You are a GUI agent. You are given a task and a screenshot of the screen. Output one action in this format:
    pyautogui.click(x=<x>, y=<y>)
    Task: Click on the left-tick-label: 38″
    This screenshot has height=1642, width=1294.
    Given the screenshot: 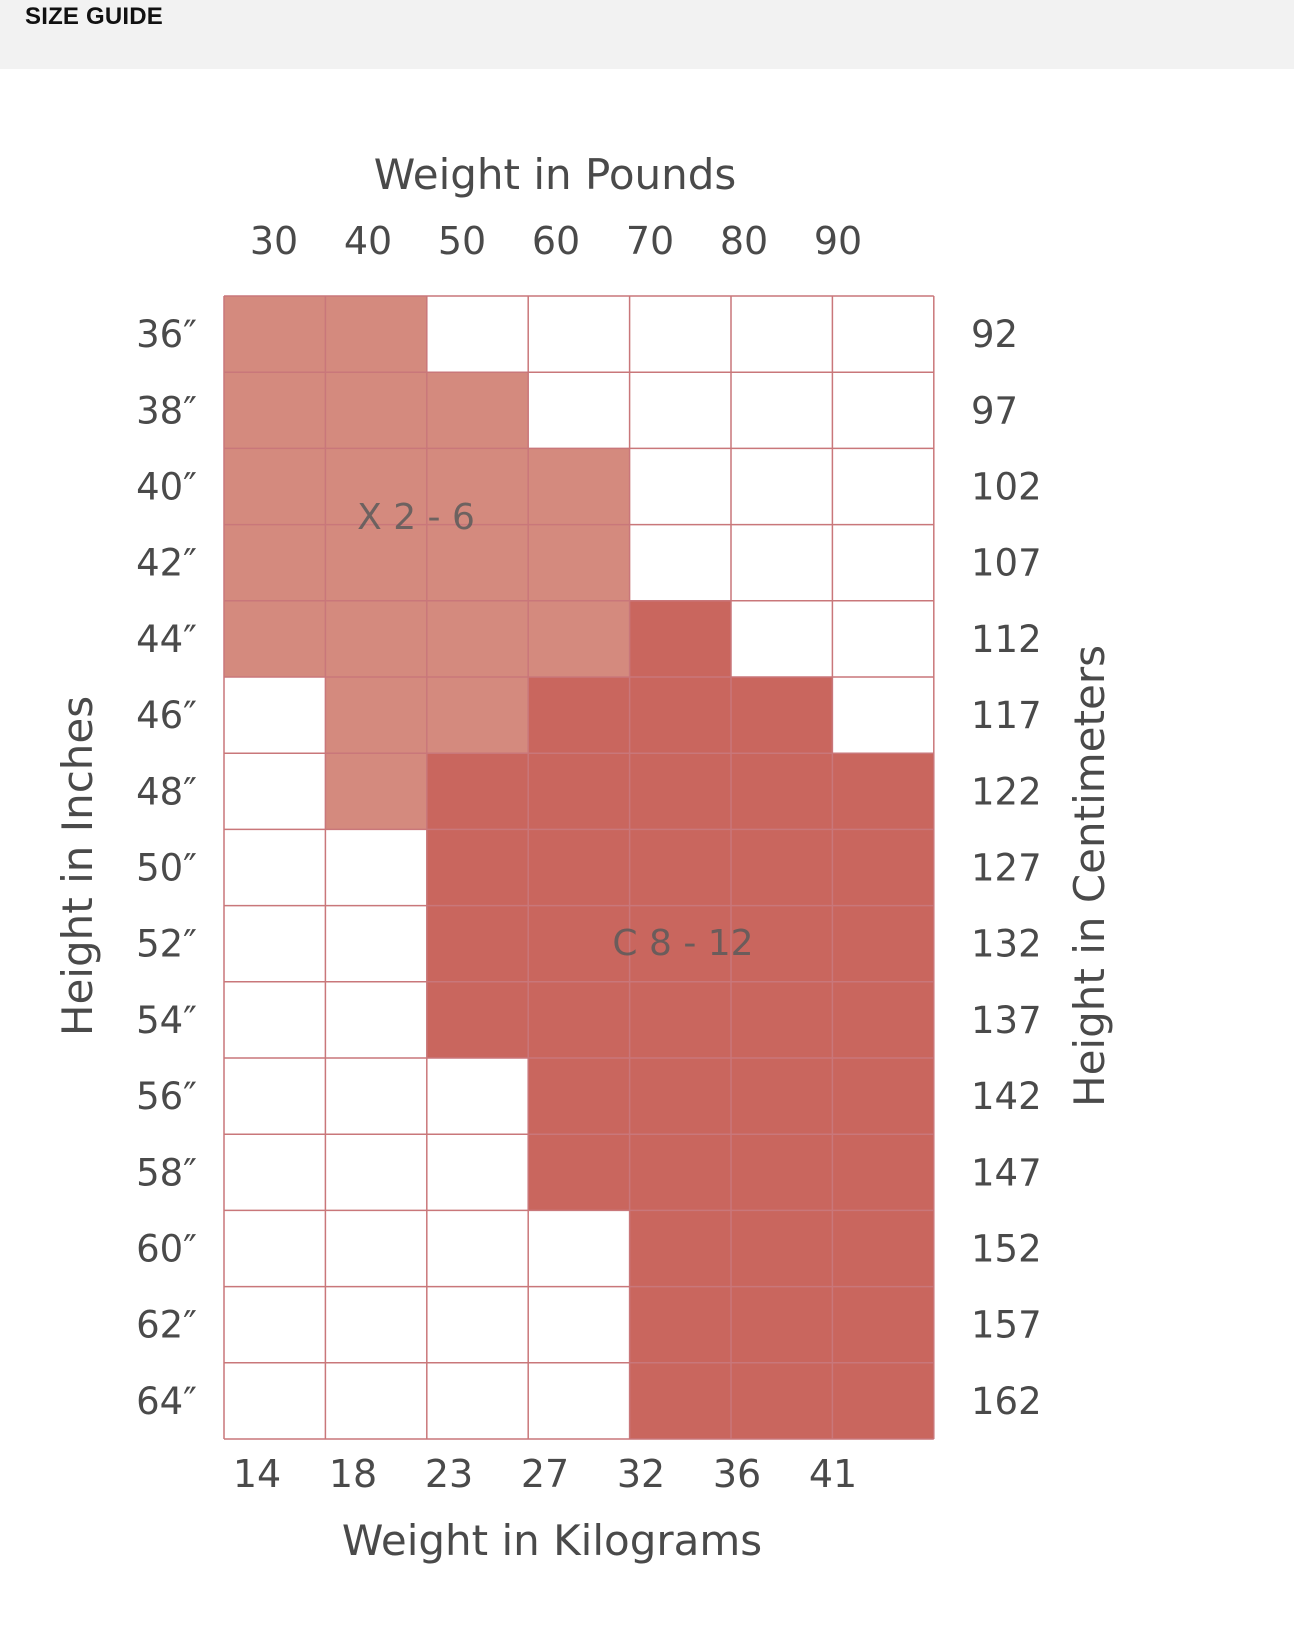 What is the action you would take?
    pyautogui.click(x=166, y=410)
    